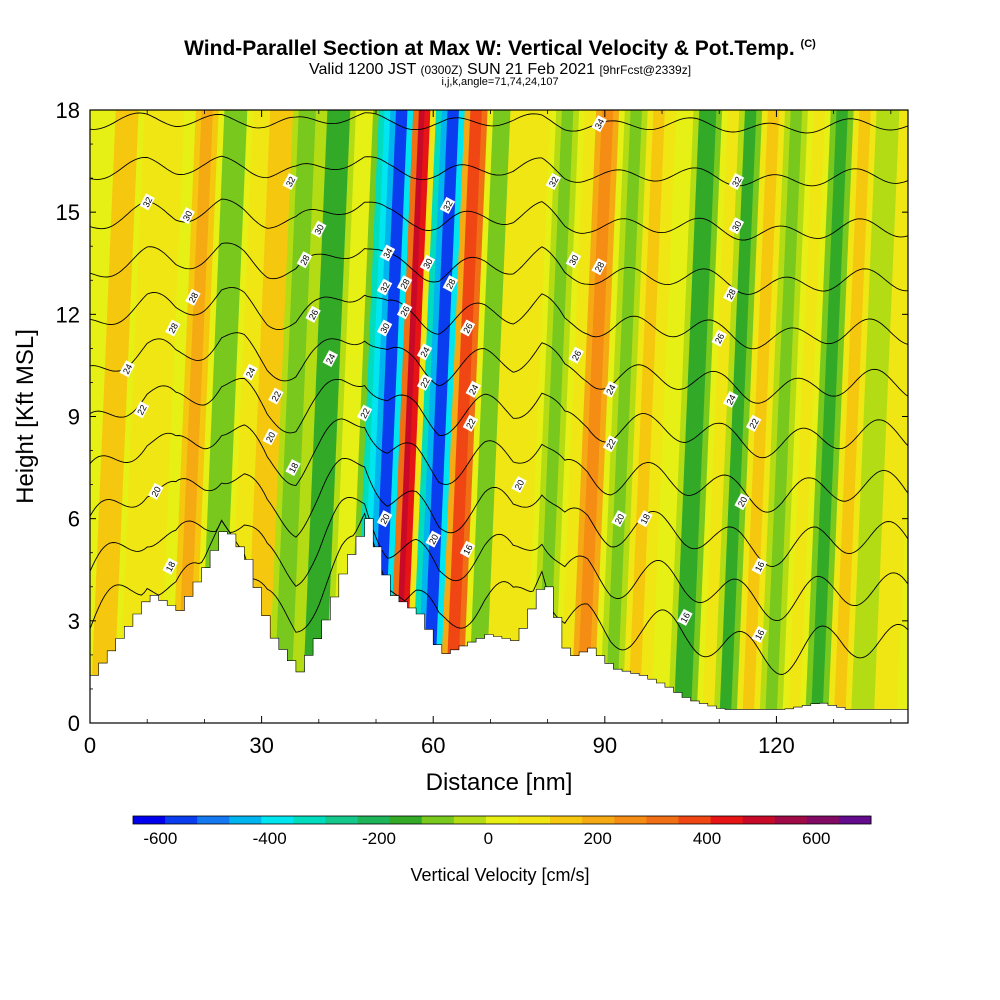  Describe the element at coordinates (499, 875) in the screenshot. I see `colorbar-label: Vertical Velocity [cm/s]` at that location.